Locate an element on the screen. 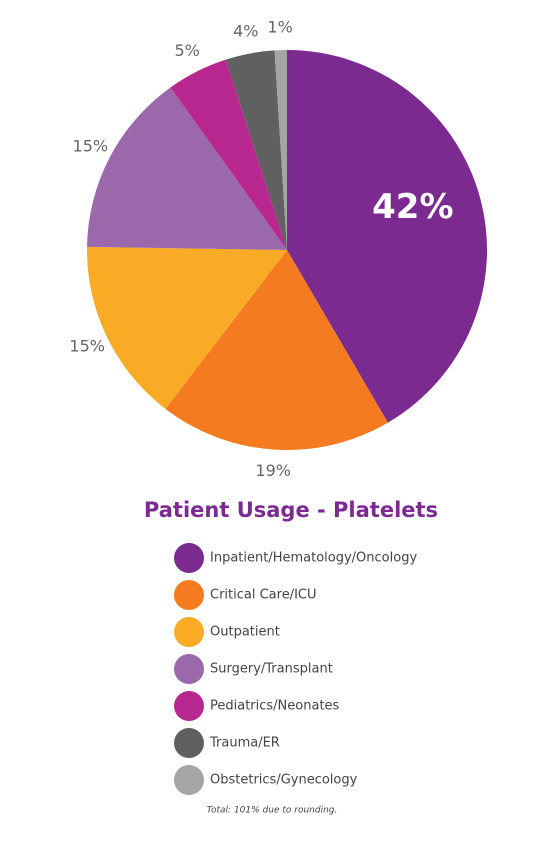 This screenshot has width=556, height=845. slice-label: 4% is located at coordinates (245, 30).